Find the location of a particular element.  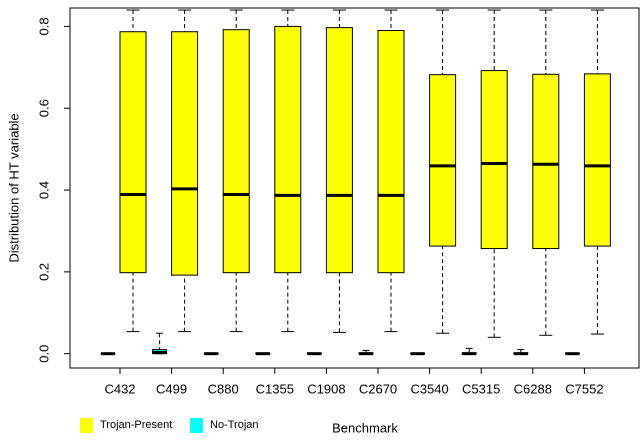

y-tick-label: 0.0 is located at coordinates (43, 354).